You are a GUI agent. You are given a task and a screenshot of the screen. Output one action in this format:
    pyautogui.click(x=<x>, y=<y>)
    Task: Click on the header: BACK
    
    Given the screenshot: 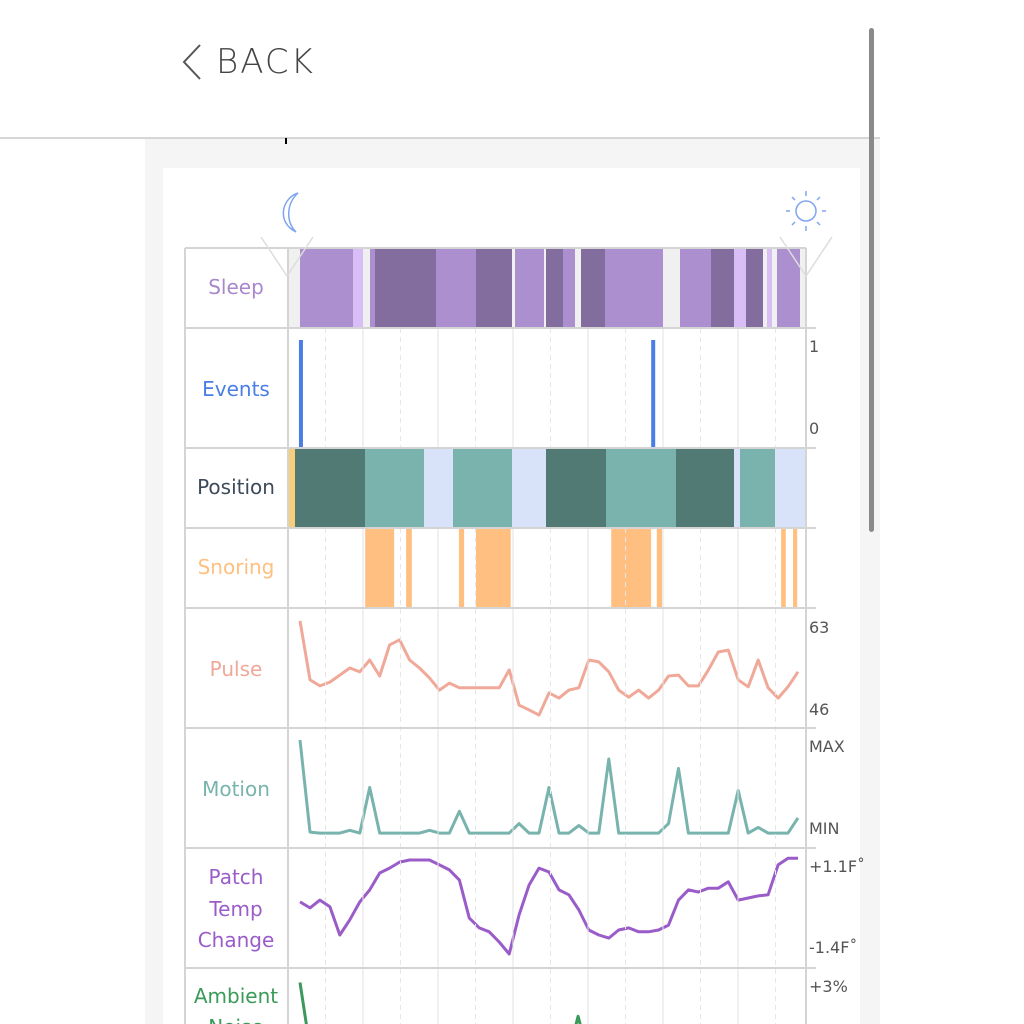 What is the action you would take?
    pyautogui.click(x=440, y=69)
    